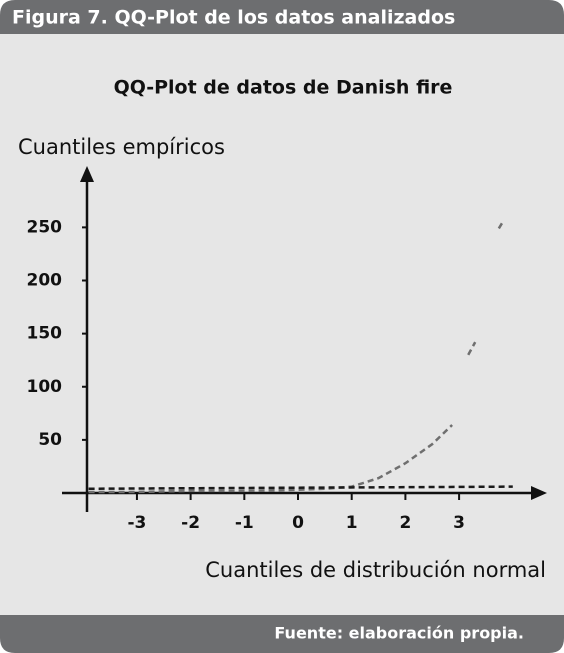 The image size is (564, 653). What do you see at coordinates (50, 440) in the screenshot?
I see `y-tick-label: 50` at bounding box center [50, 440].